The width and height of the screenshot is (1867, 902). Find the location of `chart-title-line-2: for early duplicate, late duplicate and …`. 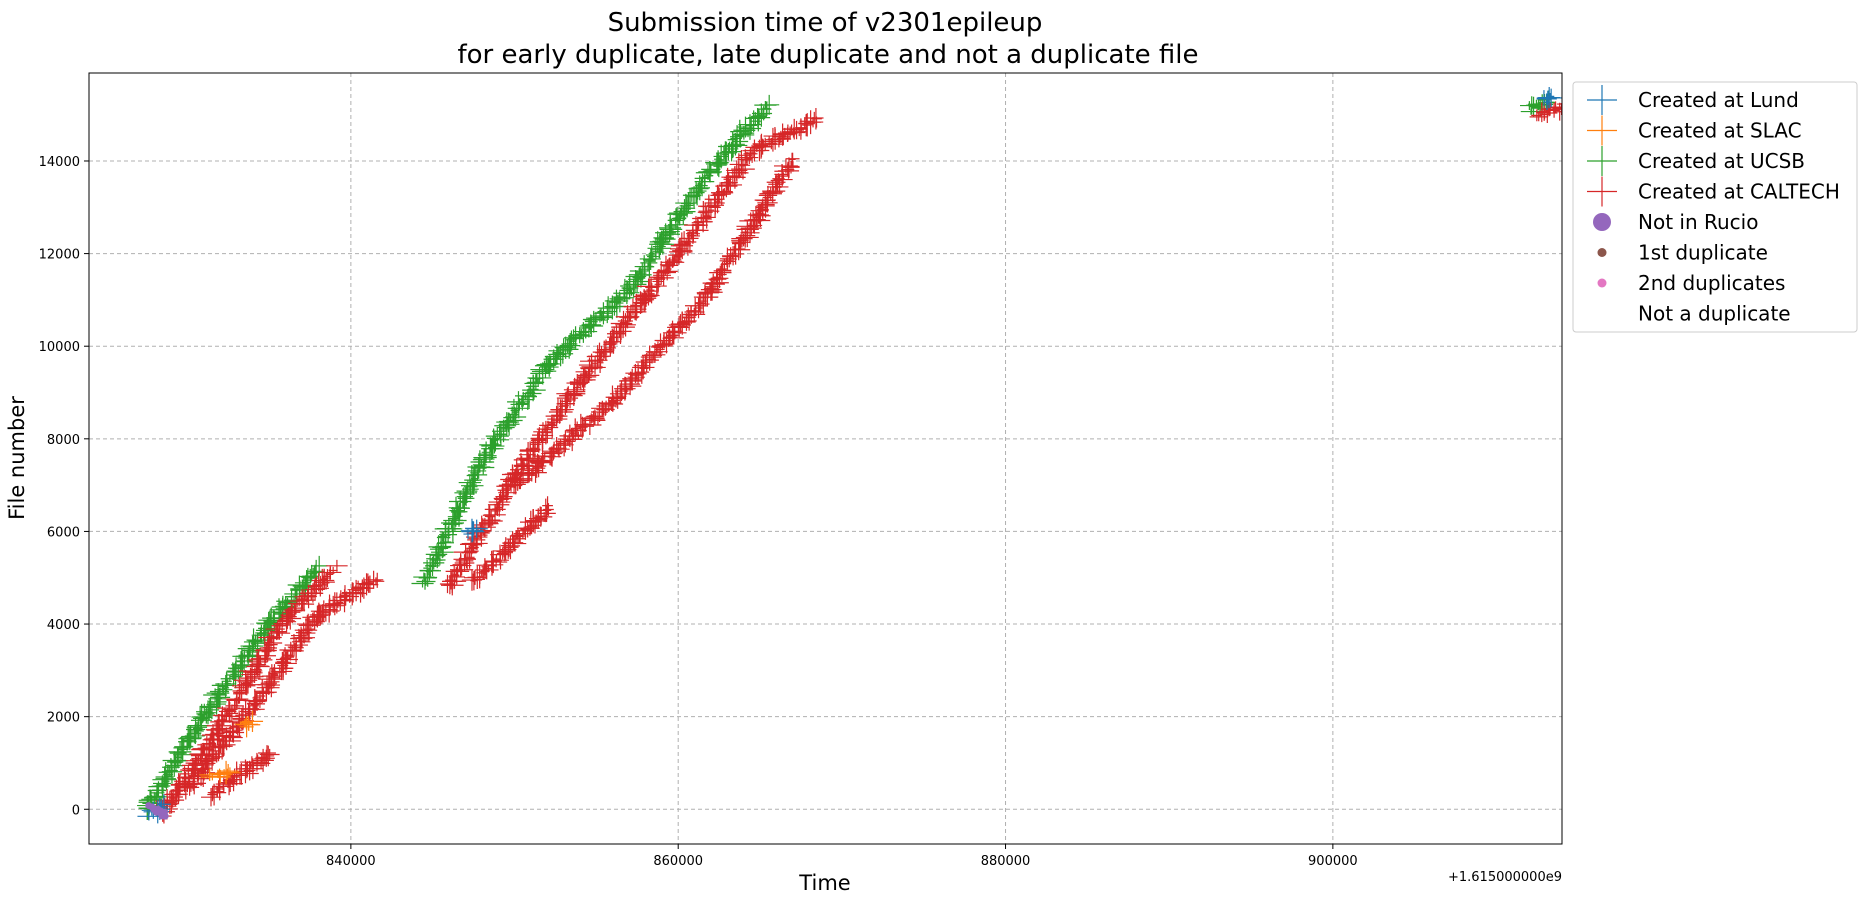

chart-title-line-2: for early duplicate, late duplicate and … is located at coordinates (827, 55).